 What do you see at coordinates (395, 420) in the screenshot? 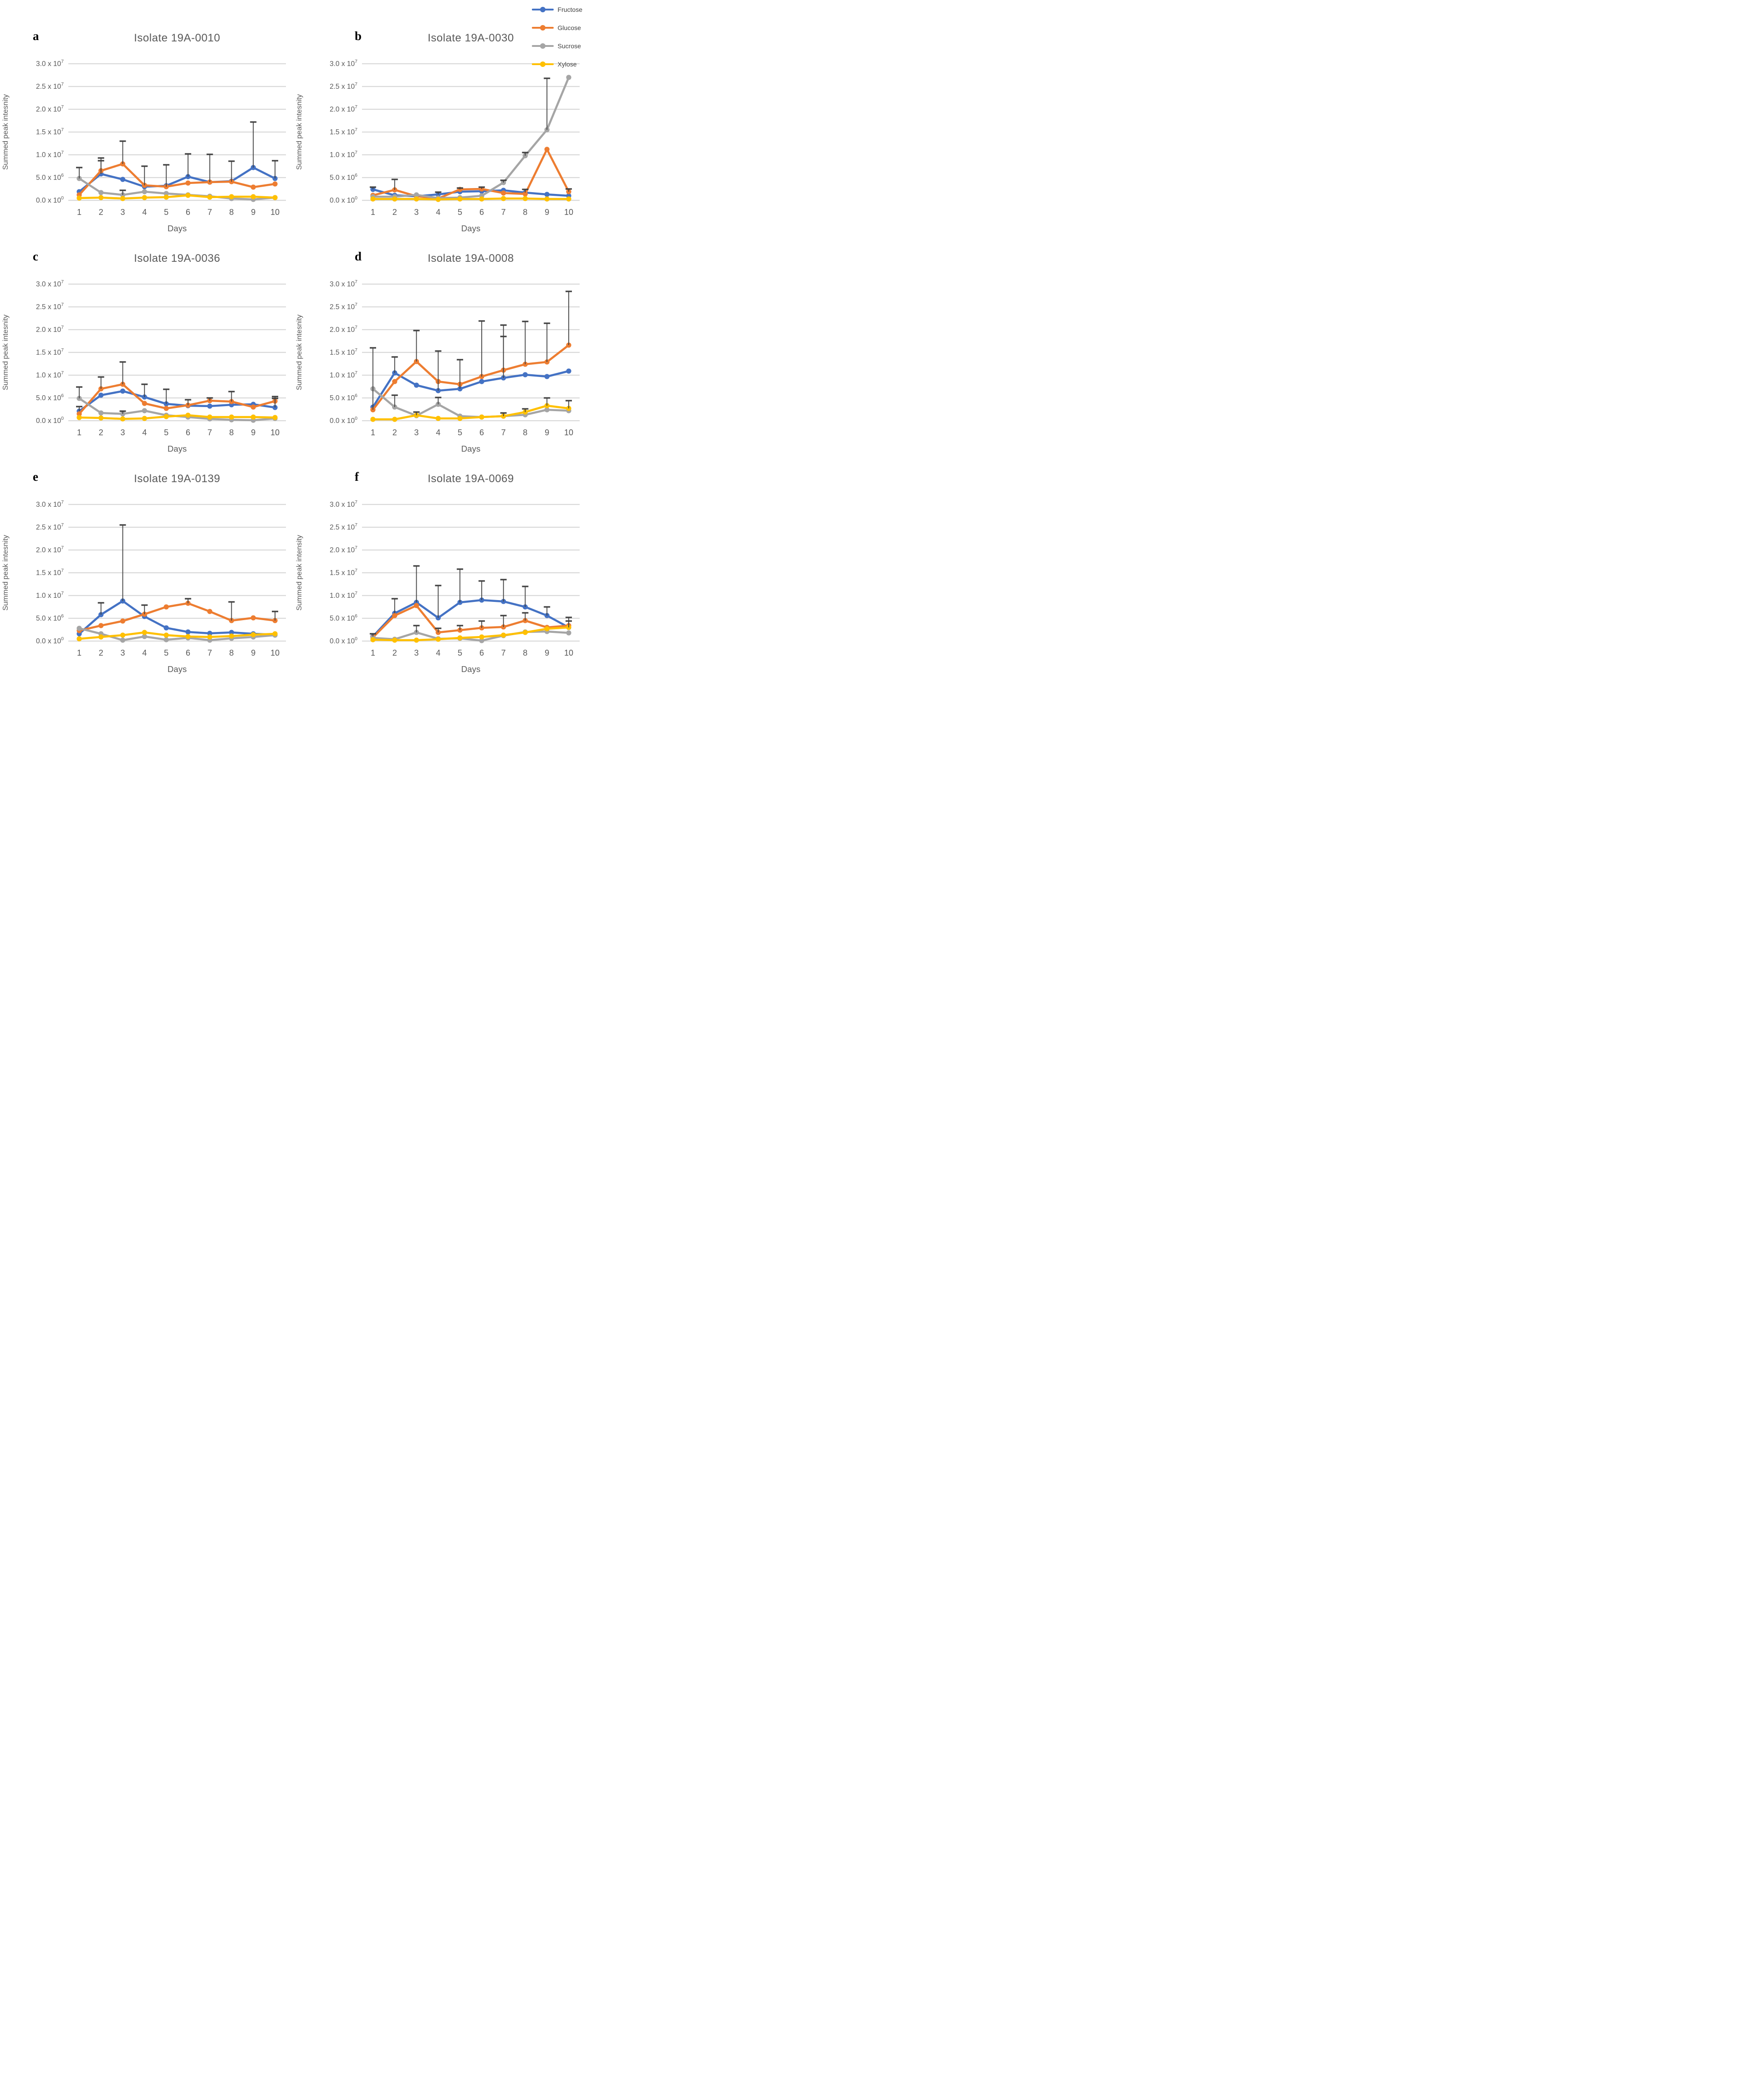
I see `data-point-xylose-day2` at bounding box center [395, 420].